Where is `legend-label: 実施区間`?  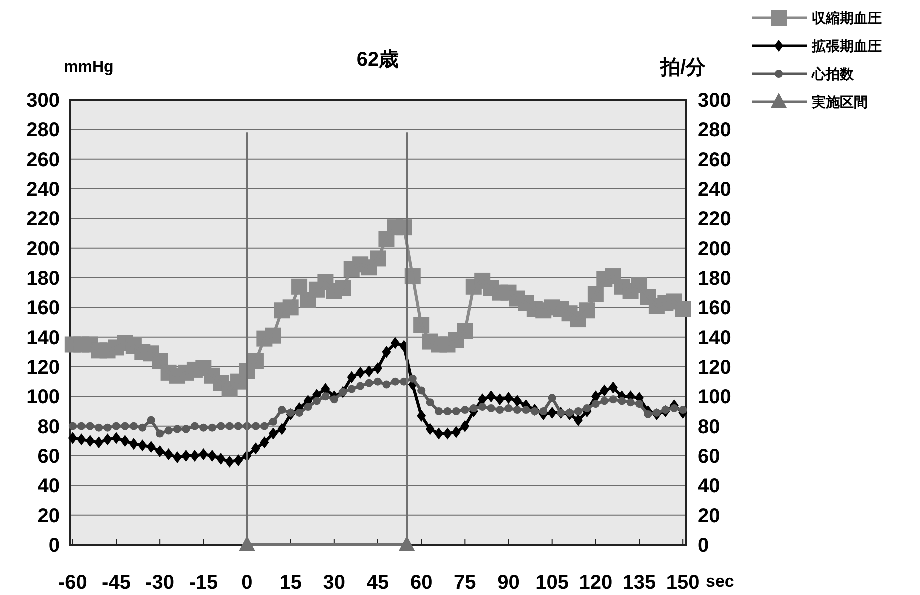 legend-label: 実施区間 is located at coordinates (840, 102).